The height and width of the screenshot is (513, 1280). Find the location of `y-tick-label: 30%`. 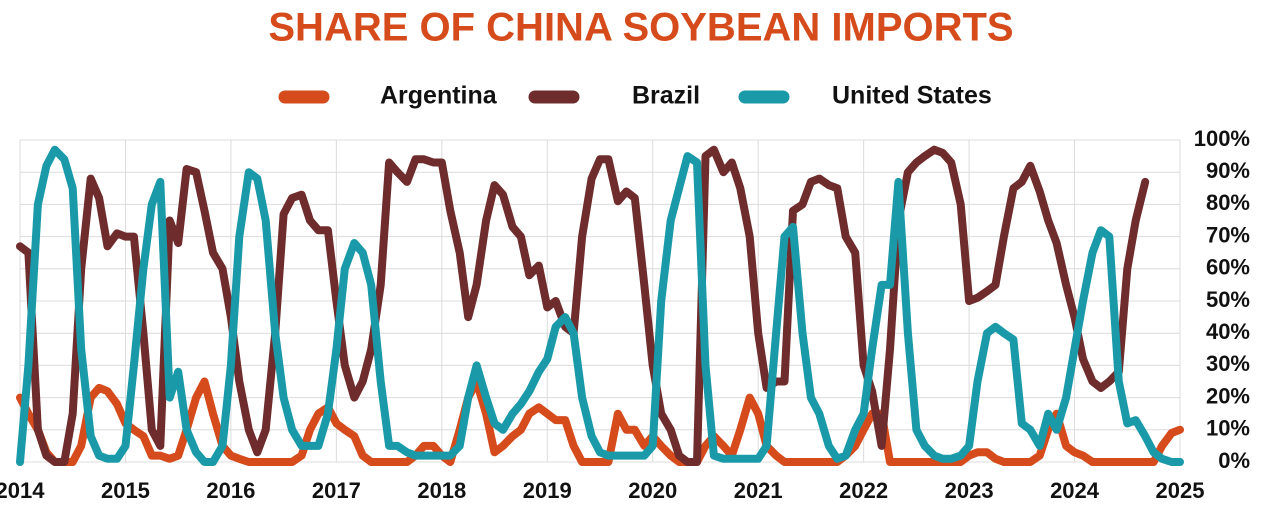

y-tick-label: 30% is located at coordinates (1228, 363).